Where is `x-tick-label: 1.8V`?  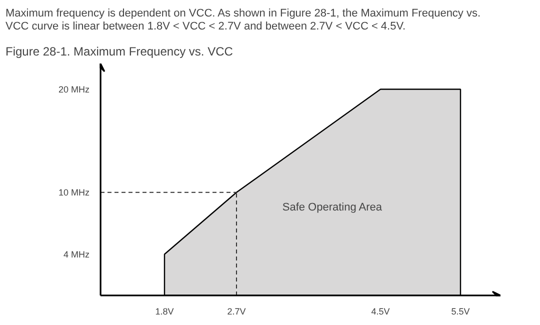
x-tick-label: 1.8V is located at coordinates (164, 311).